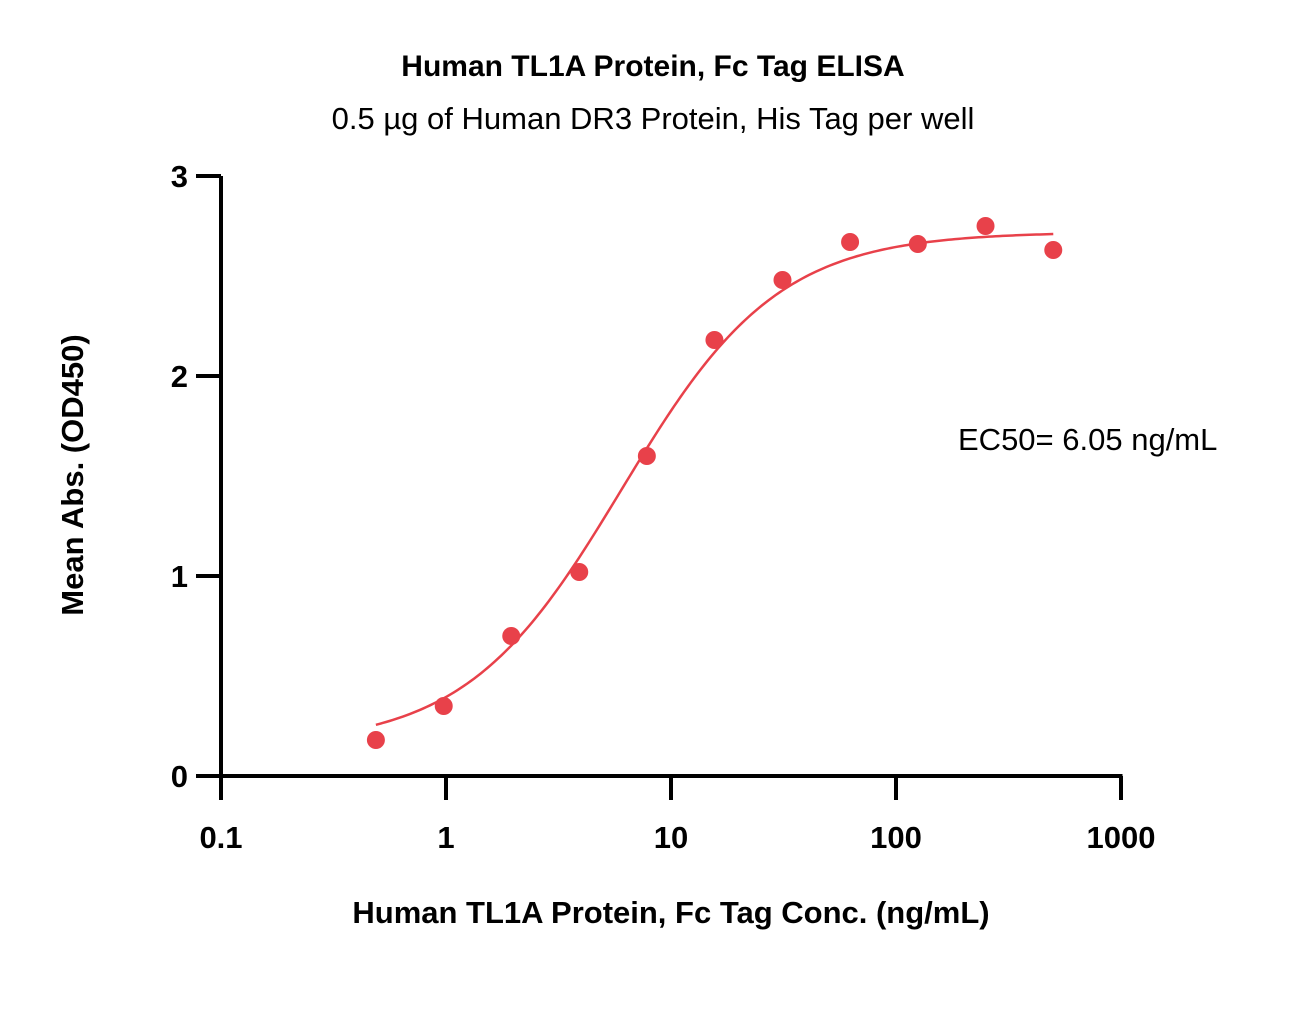  Describe the element at coordinates (671, 912) in the screenshot. I see `x-axis-label: Human TL1A Protein, Fc Tag Conc. (ng/mL)` at that location.